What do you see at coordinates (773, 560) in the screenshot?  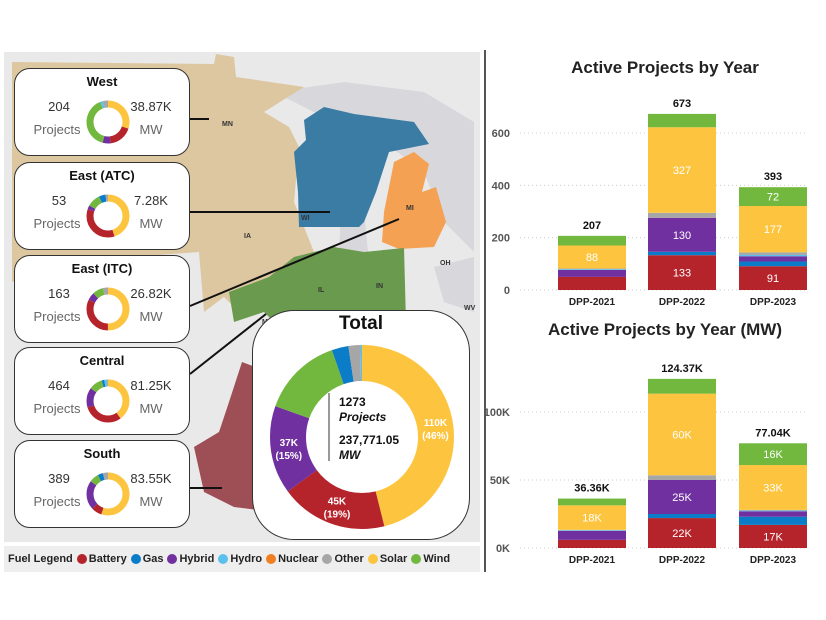 I see `x-tick-label: DPP-2023` at bounding box center [773, 560].